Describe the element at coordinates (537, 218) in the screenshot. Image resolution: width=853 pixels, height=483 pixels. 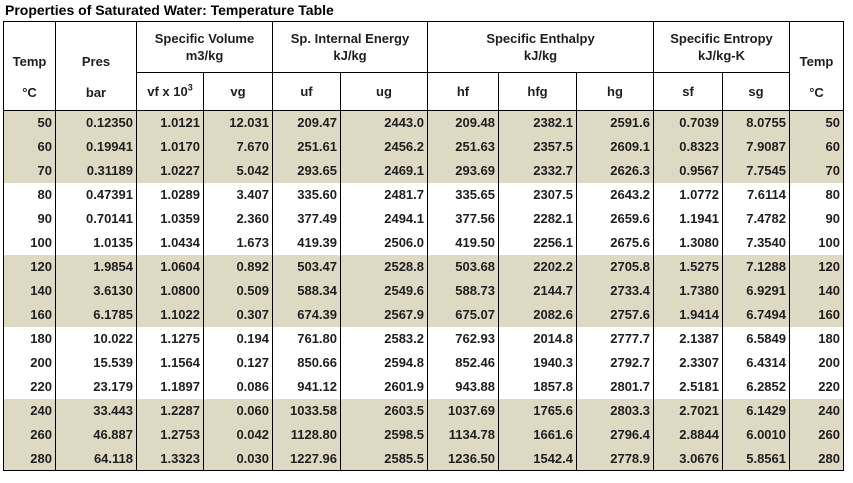
I see `cell-hfg: 2282.1` at that location.